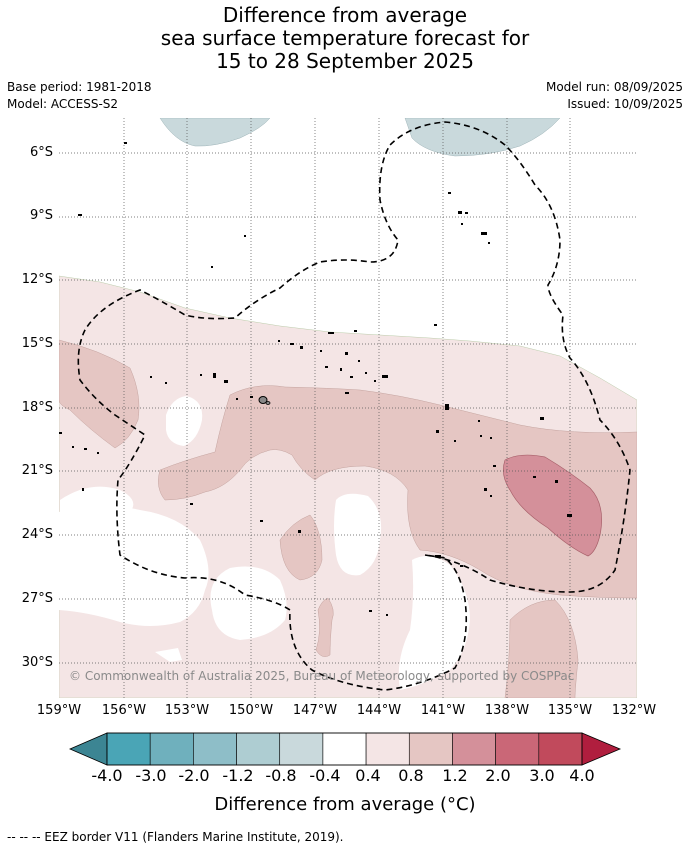 This screenshot has height=850, width=690. I want to click on issued-date: Issued: 10/09/2025, so click(625, 104).